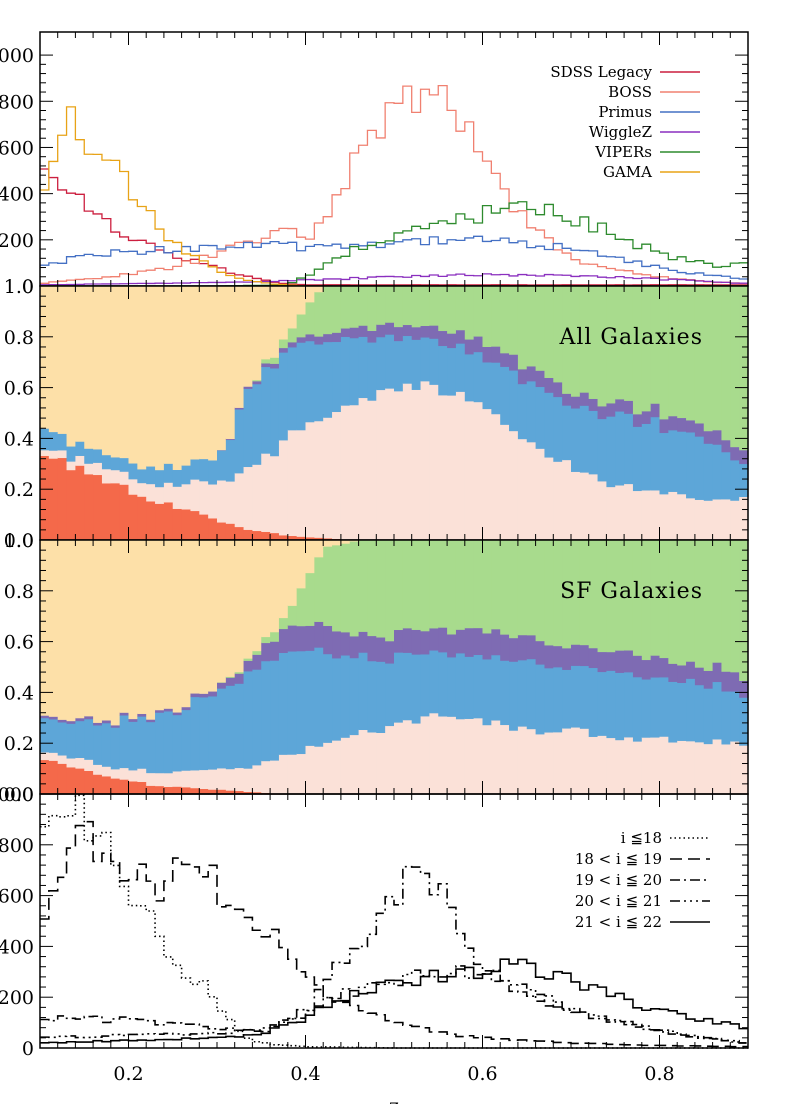 Image resolution: width=789 pixels, height=1104 pixels. What do you see at coordinates (618, 901) in the screenshot?
I see `legend-label: 20 < i ≦ 21` at bounding box center [618, 901].